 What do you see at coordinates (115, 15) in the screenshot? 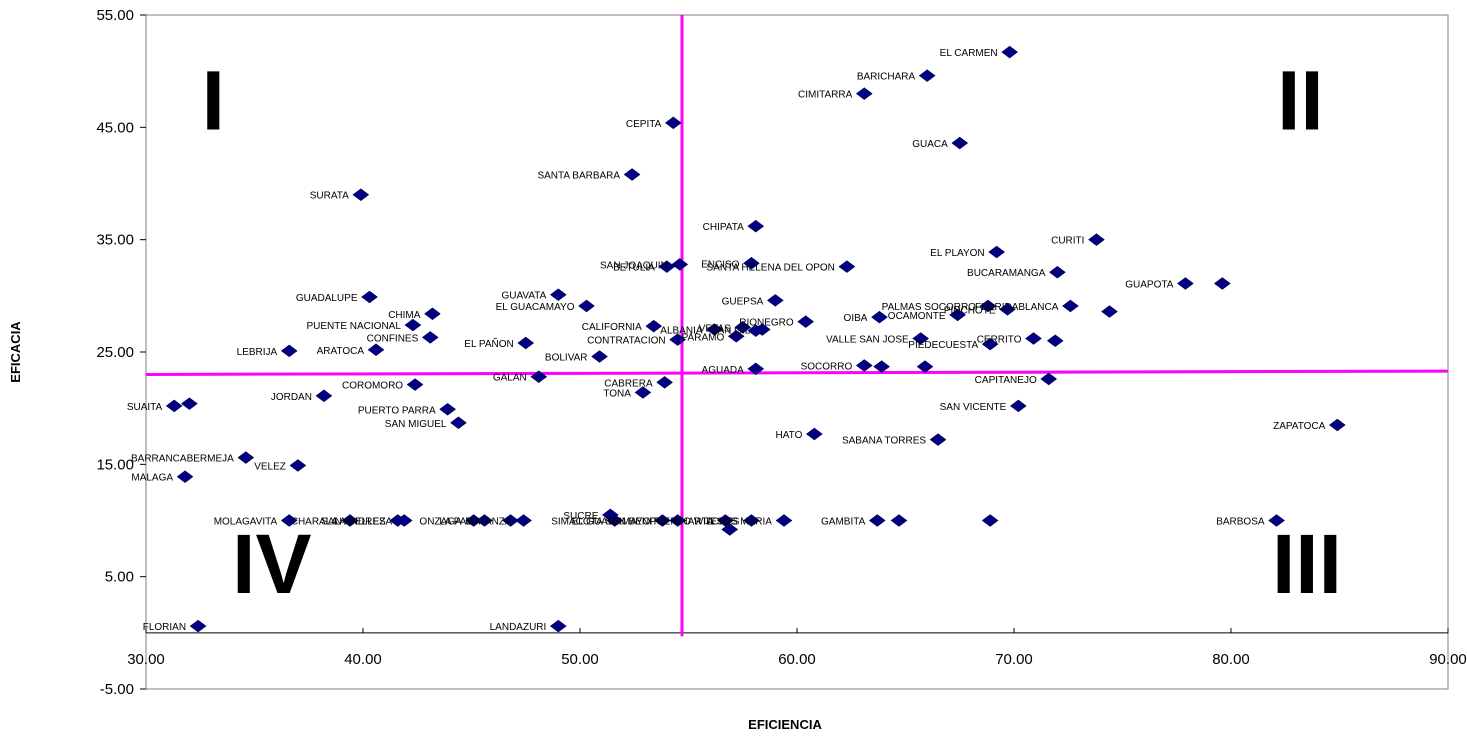
I see `y-tick-label: 55.00` at bounding box center [115, 15].